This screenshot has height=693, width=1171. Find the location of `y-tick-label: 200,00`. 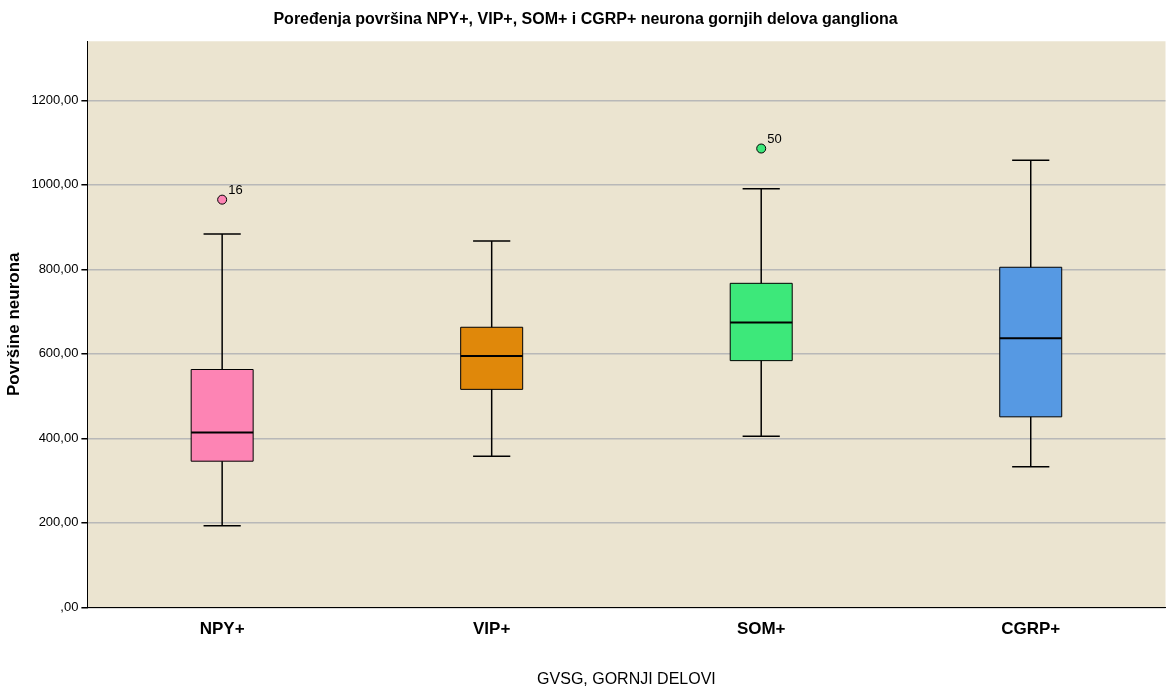

y-tick-label: 200,00 is located at coordinates (58, 522).